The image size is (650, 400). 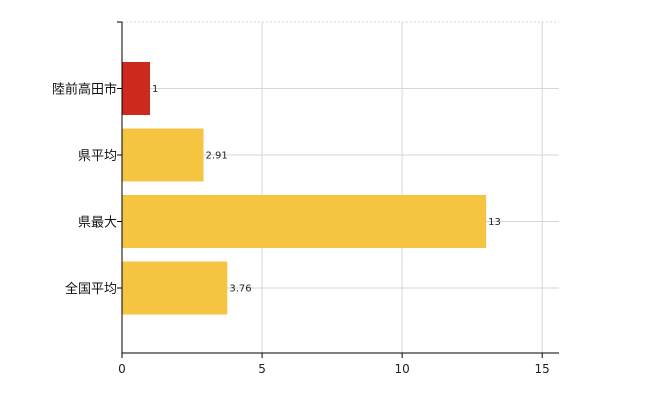 What do you see at coordinates (262, 369) in the screenshot?
I see `x-tick-label-2: 5` at bounding box center [262, 369].